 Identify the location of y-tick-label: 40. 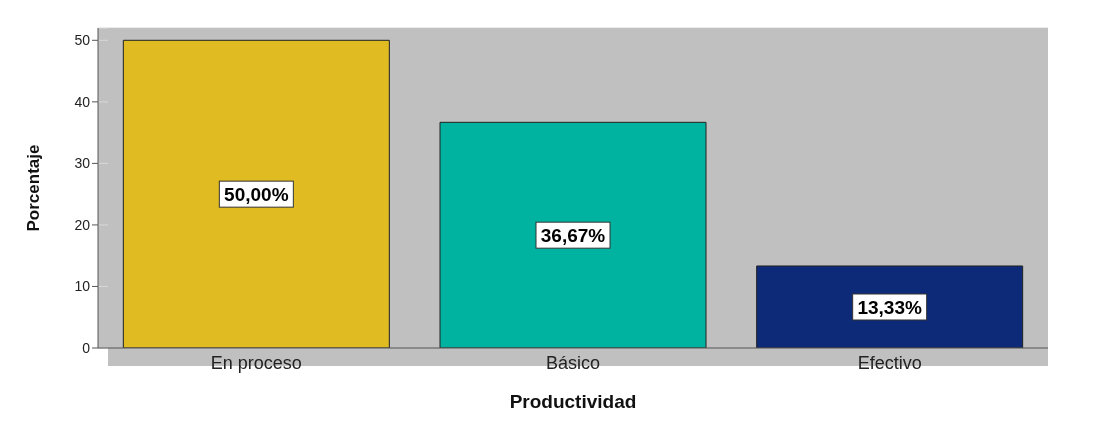
(82, 101).